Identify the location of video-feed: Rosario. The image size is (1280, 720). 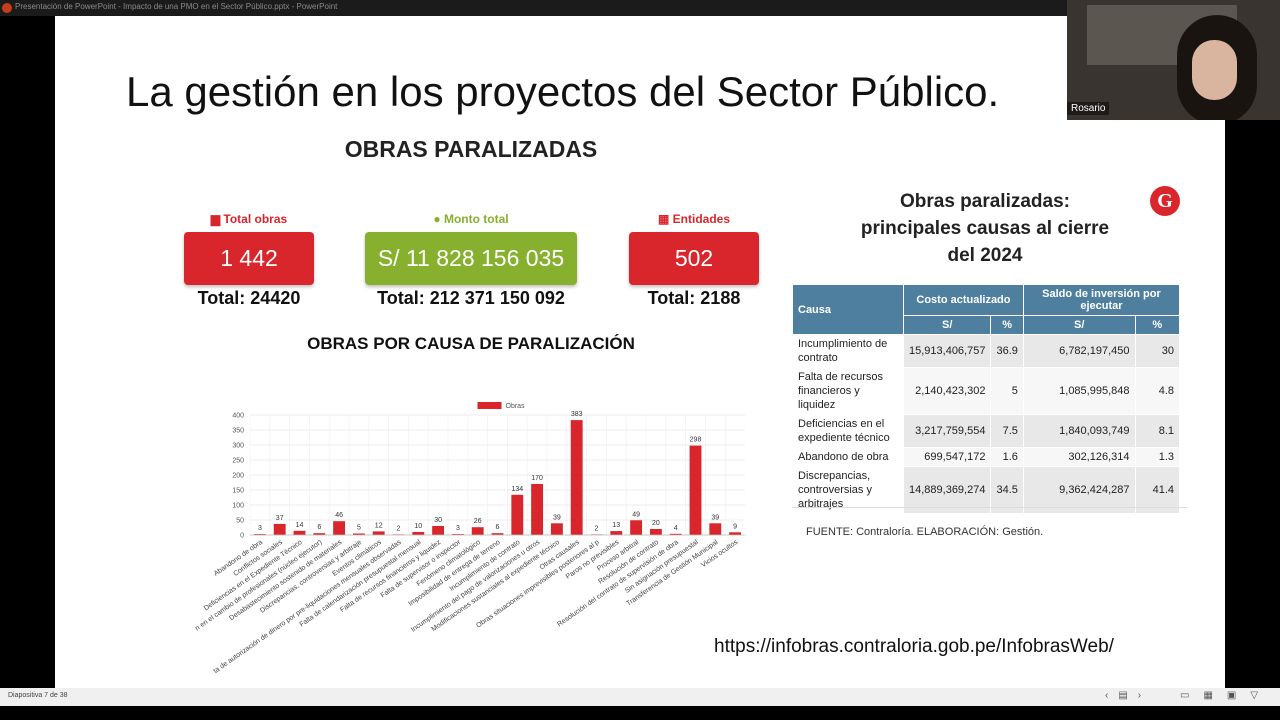
(1173, 60).